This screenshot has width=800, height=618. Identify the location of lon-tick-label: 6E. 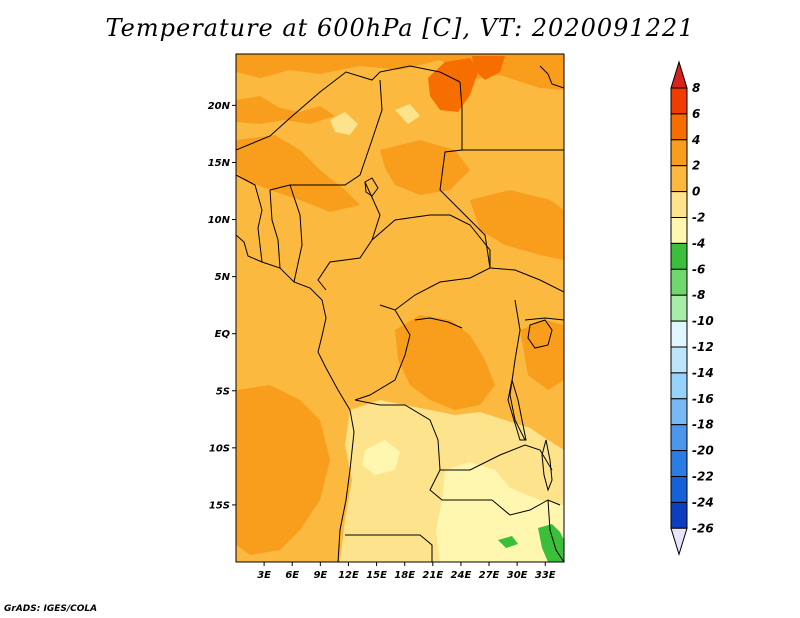
(292, 575).